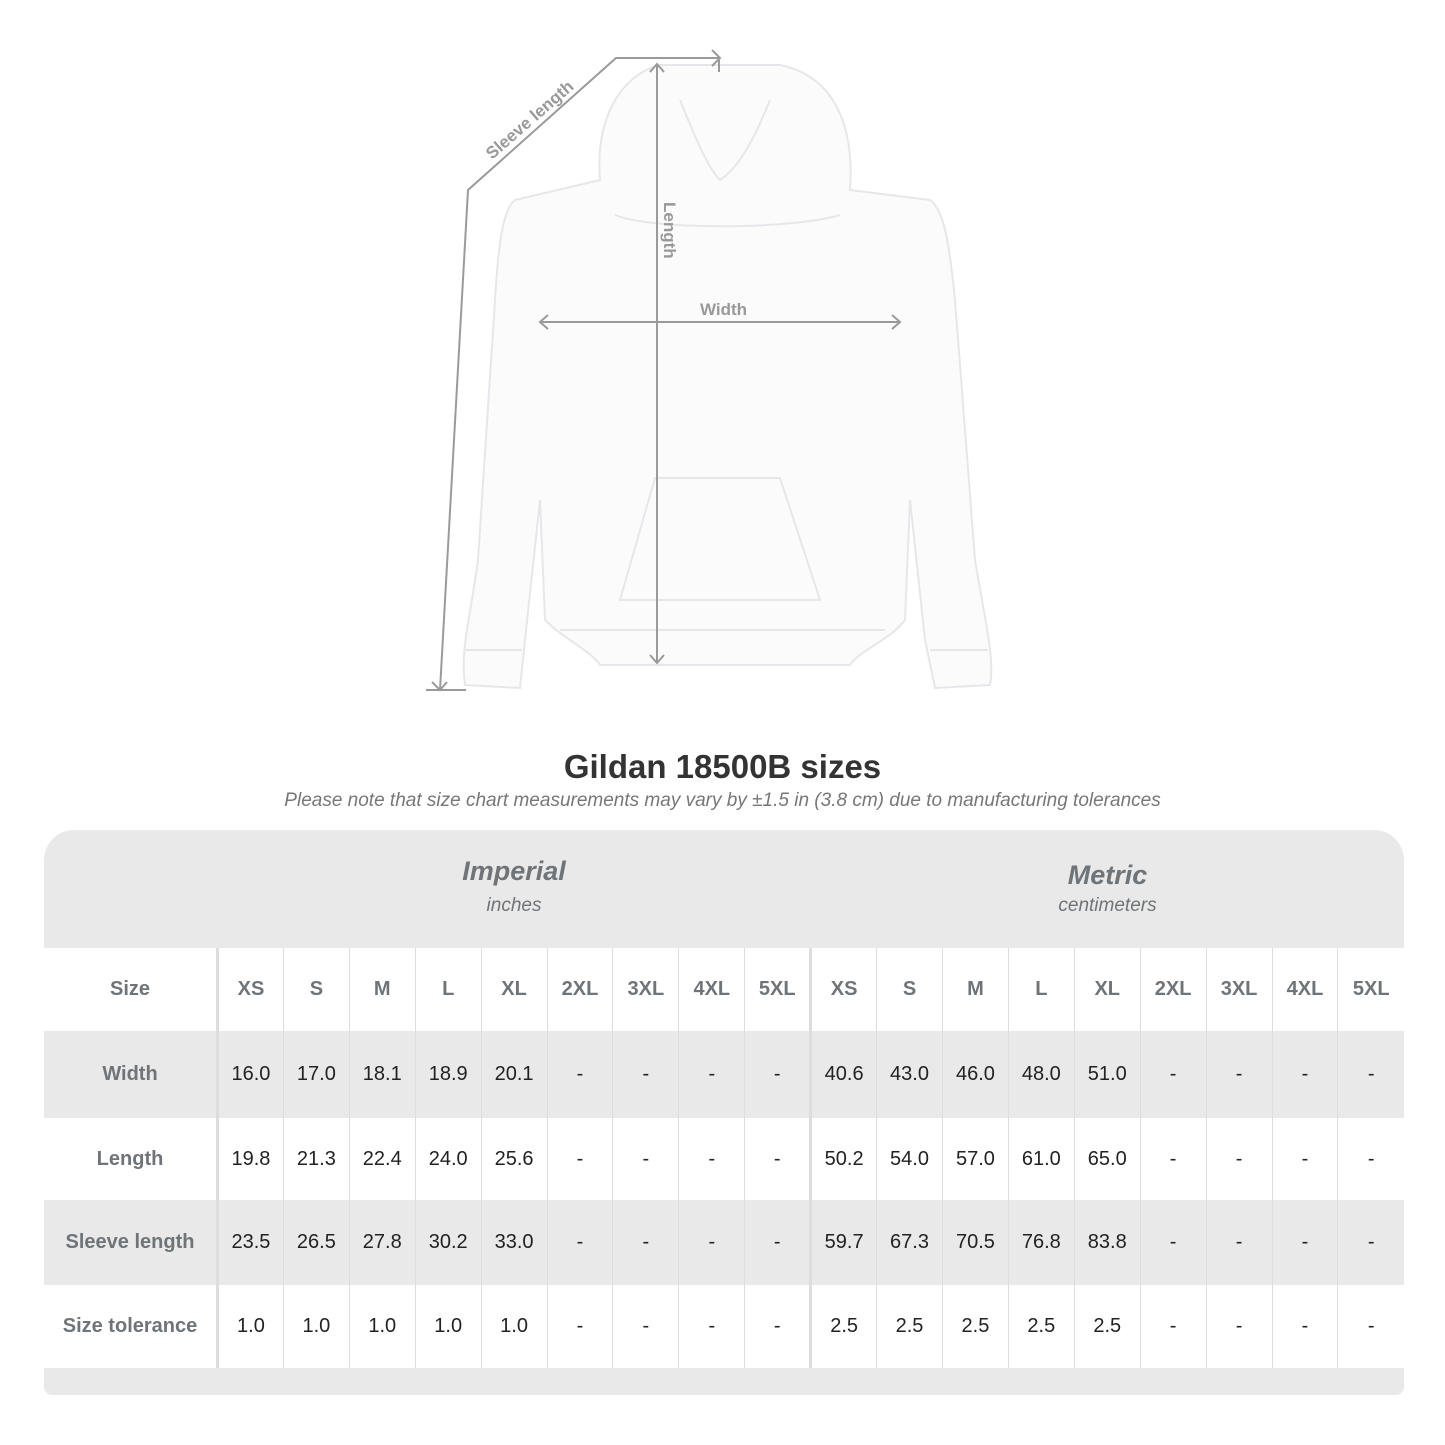 Image resolution: width=1445 pixels, height=1445 pixels. Describe the element at coordinates (131, 1242) in the screenshot. I see `row-label: Sleeve length` at that location.